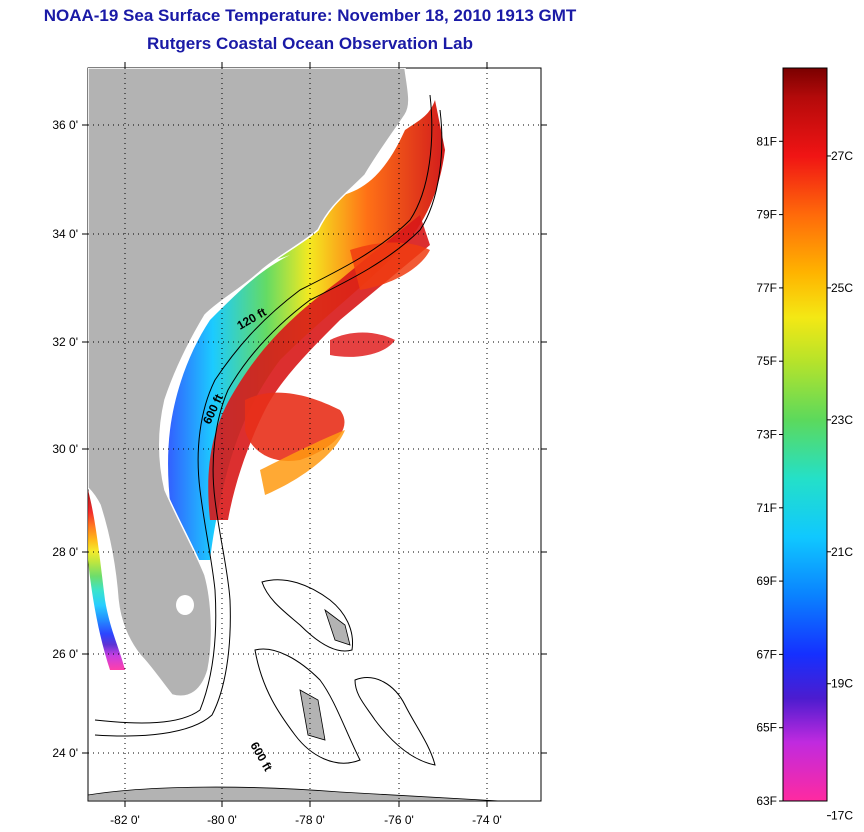 This screenshot has width=864, height=832. I want to click on bahamas-little-bank, so click(307, 615).